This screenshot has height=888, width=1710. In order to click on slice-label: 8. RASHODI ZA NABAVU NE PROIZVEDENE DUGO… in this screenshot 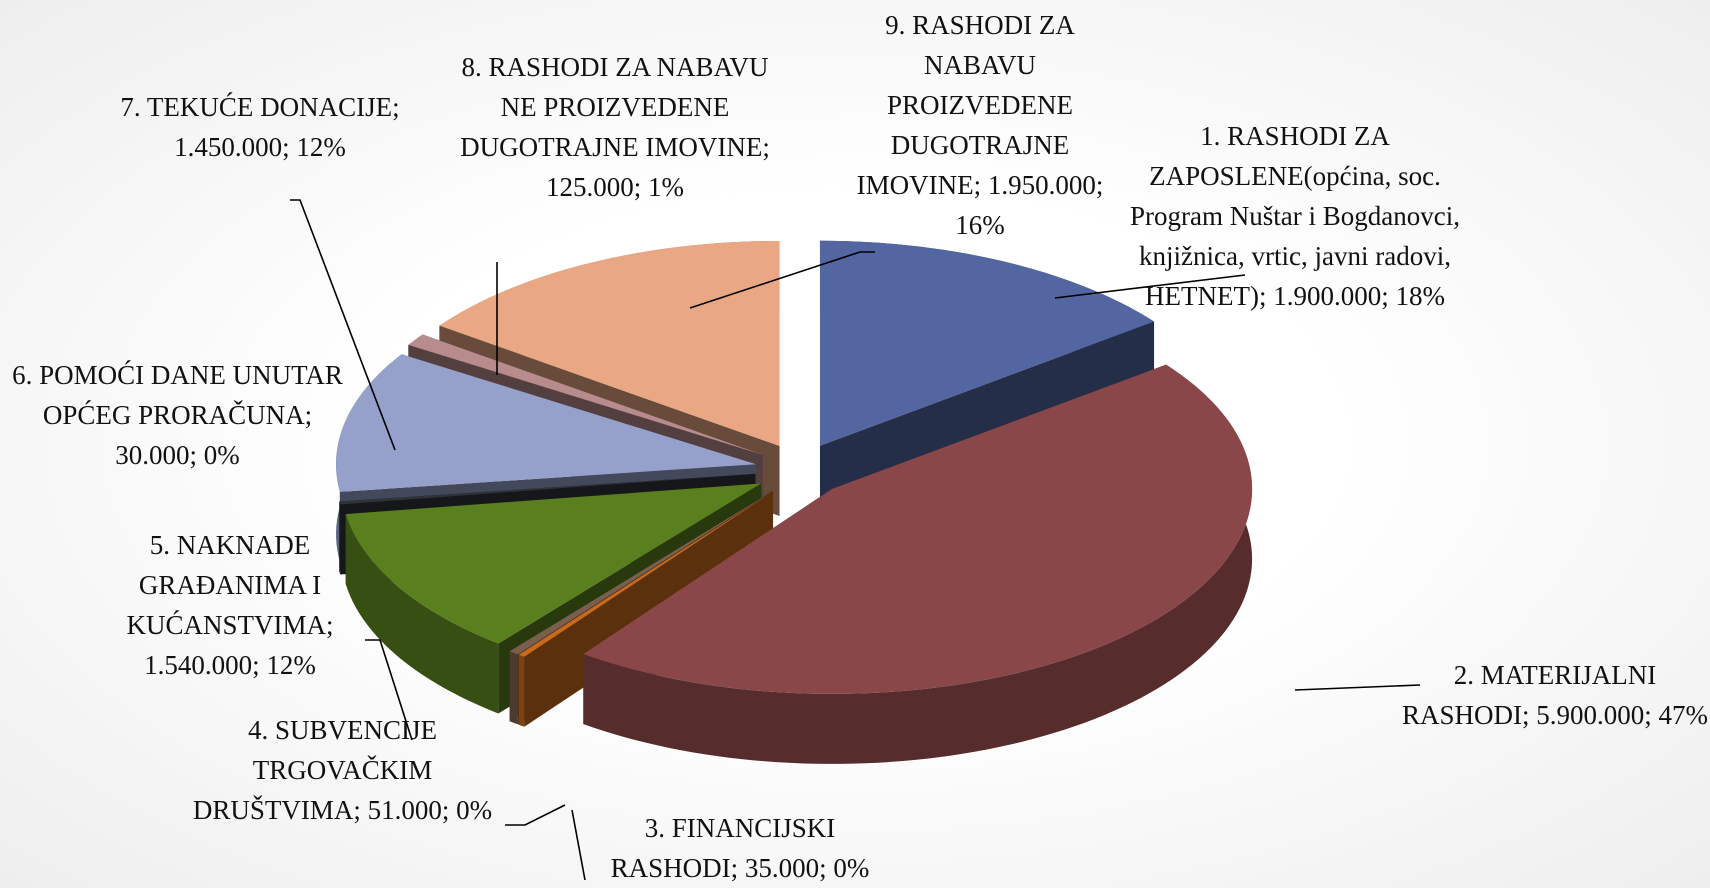, I will do `click(615, 127)`.